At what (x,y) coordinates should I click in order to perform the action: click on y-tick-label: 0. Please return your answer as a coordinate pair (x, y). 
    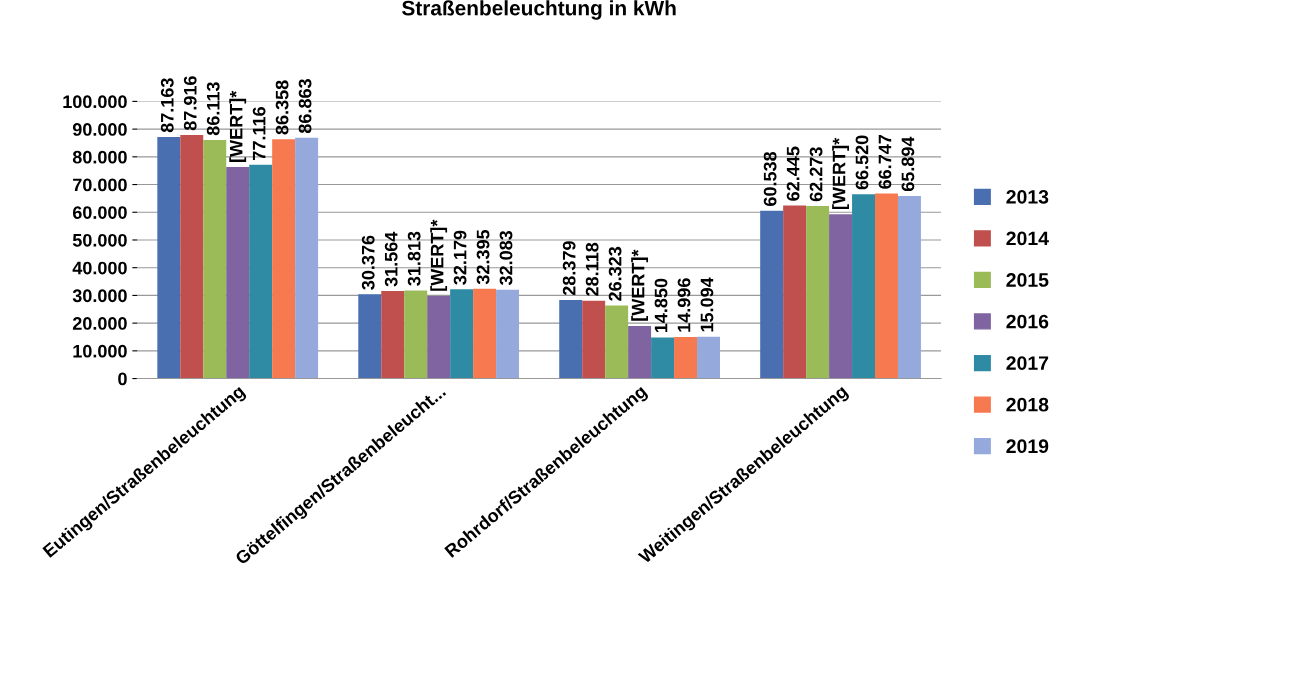
    Looking at the image, I should click on (122, 379).